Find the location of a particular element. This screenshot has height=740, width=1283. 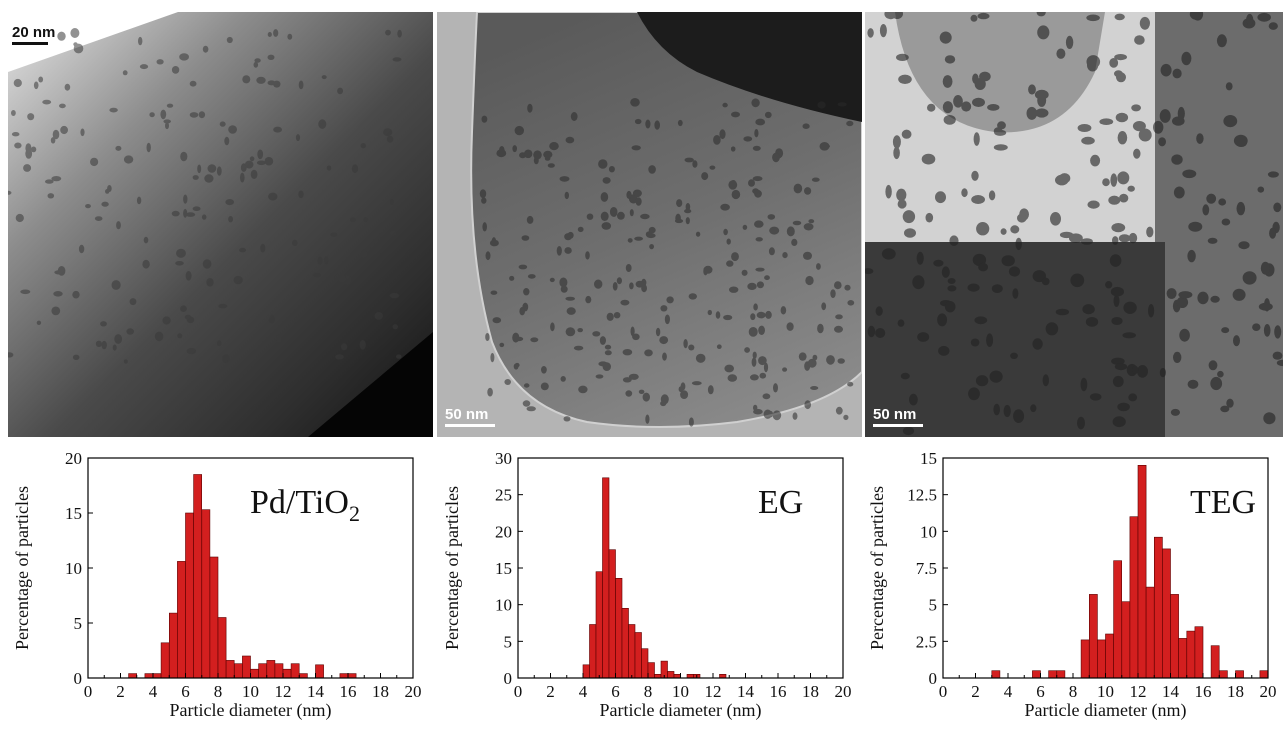

y-tick-label: 30 is located at coordinates (503, 458).